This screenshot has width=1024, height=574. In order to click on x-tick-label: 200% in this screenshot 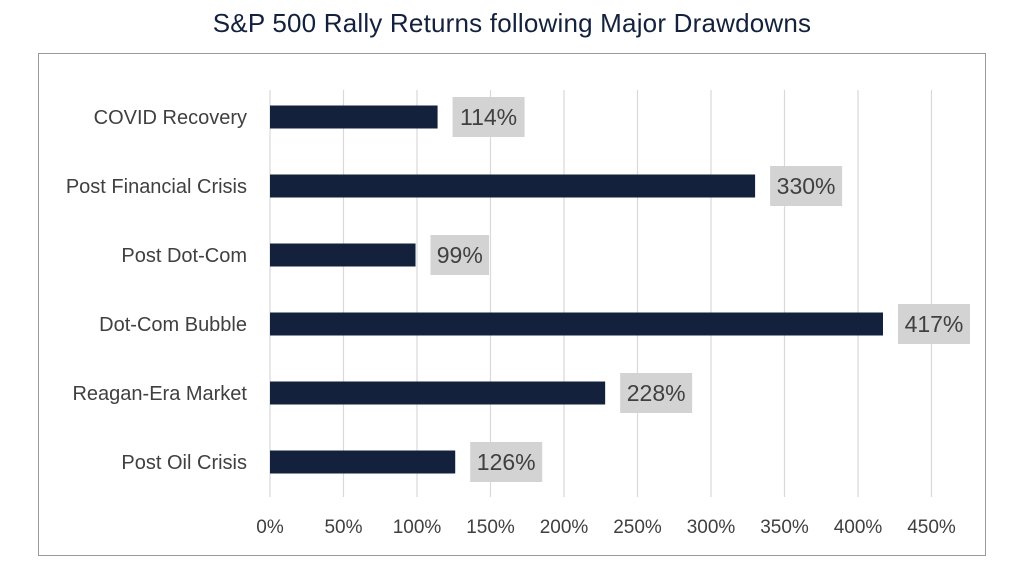, I will do `click(564, 527)`.